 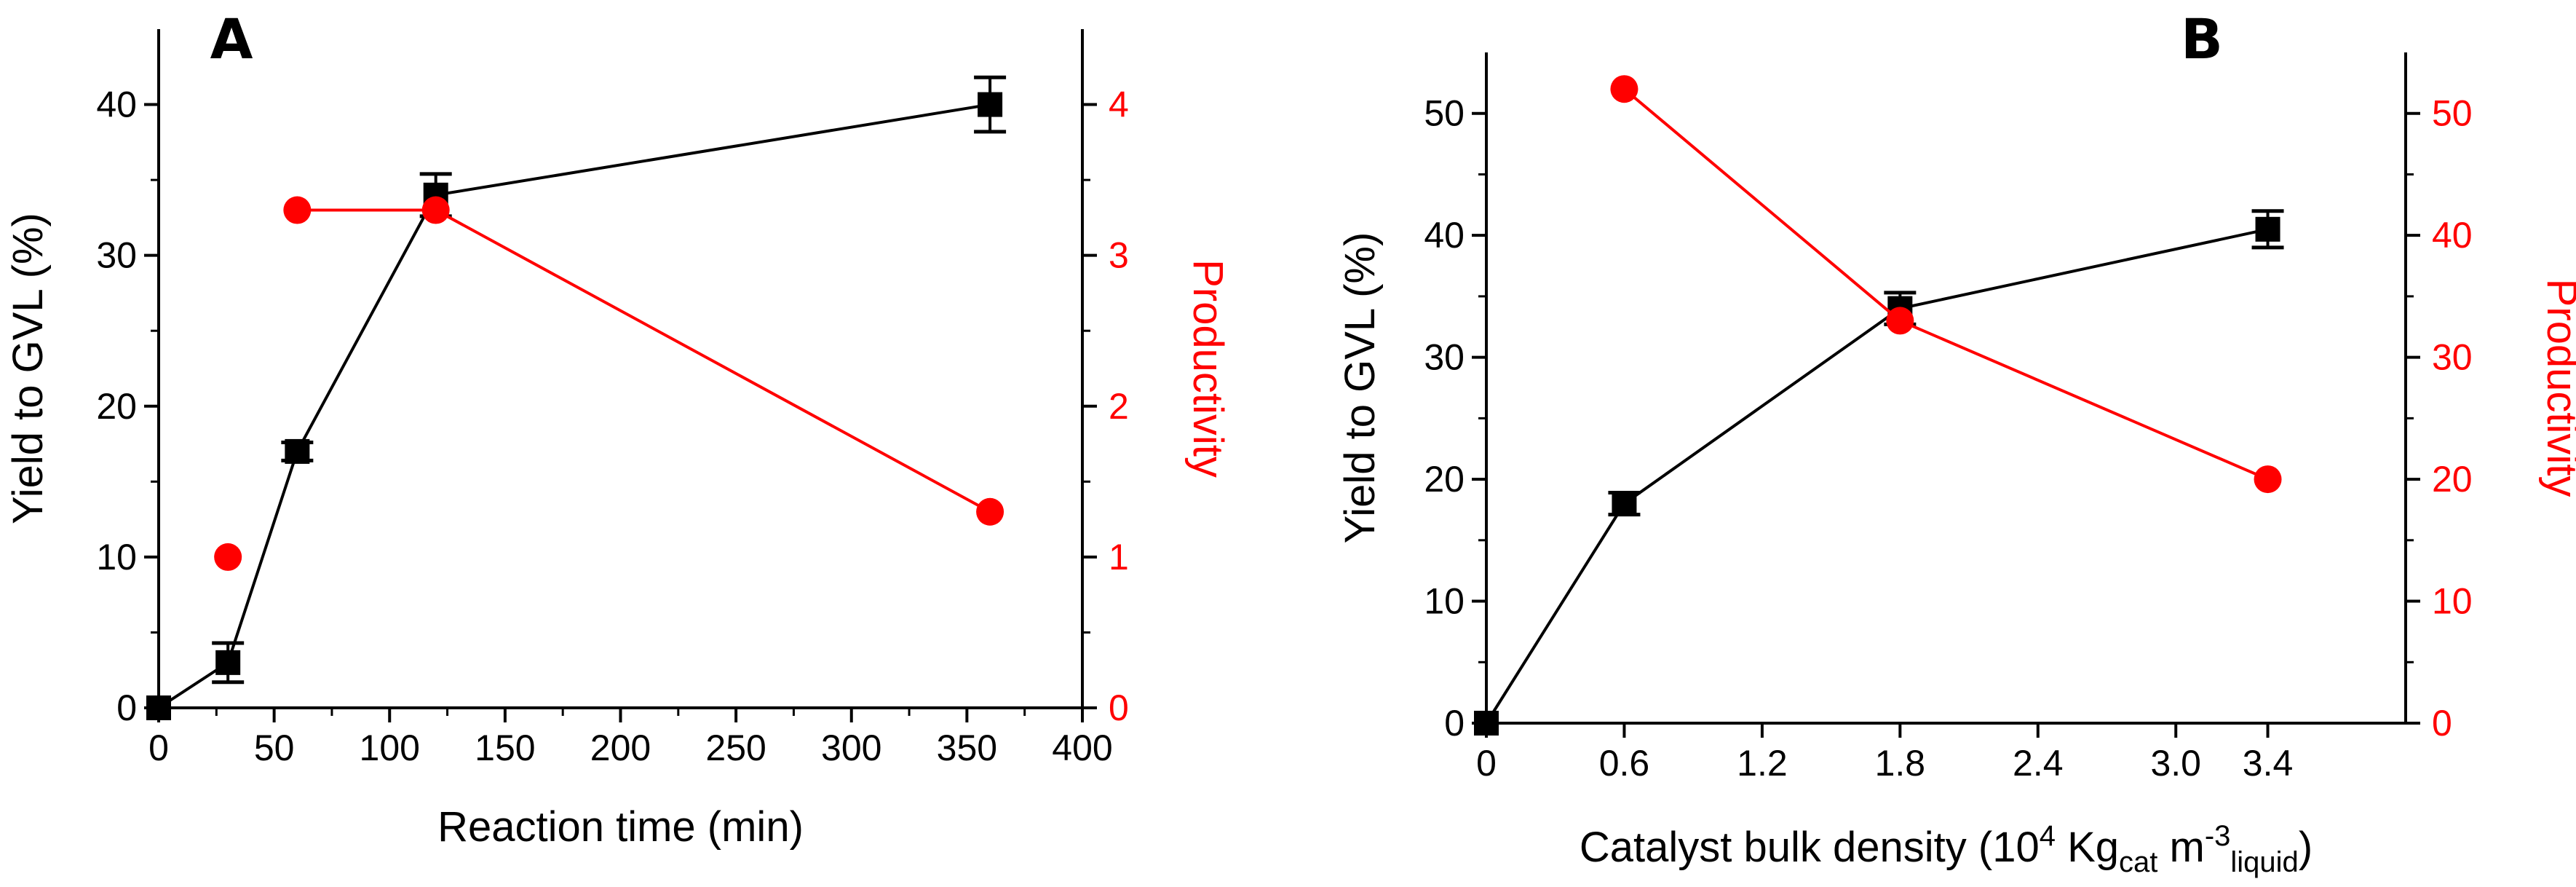 What do you see at coordinates (274, 748) in the screenshot?
I see `x-tick-label: 50` at bounding box center [274, 748].